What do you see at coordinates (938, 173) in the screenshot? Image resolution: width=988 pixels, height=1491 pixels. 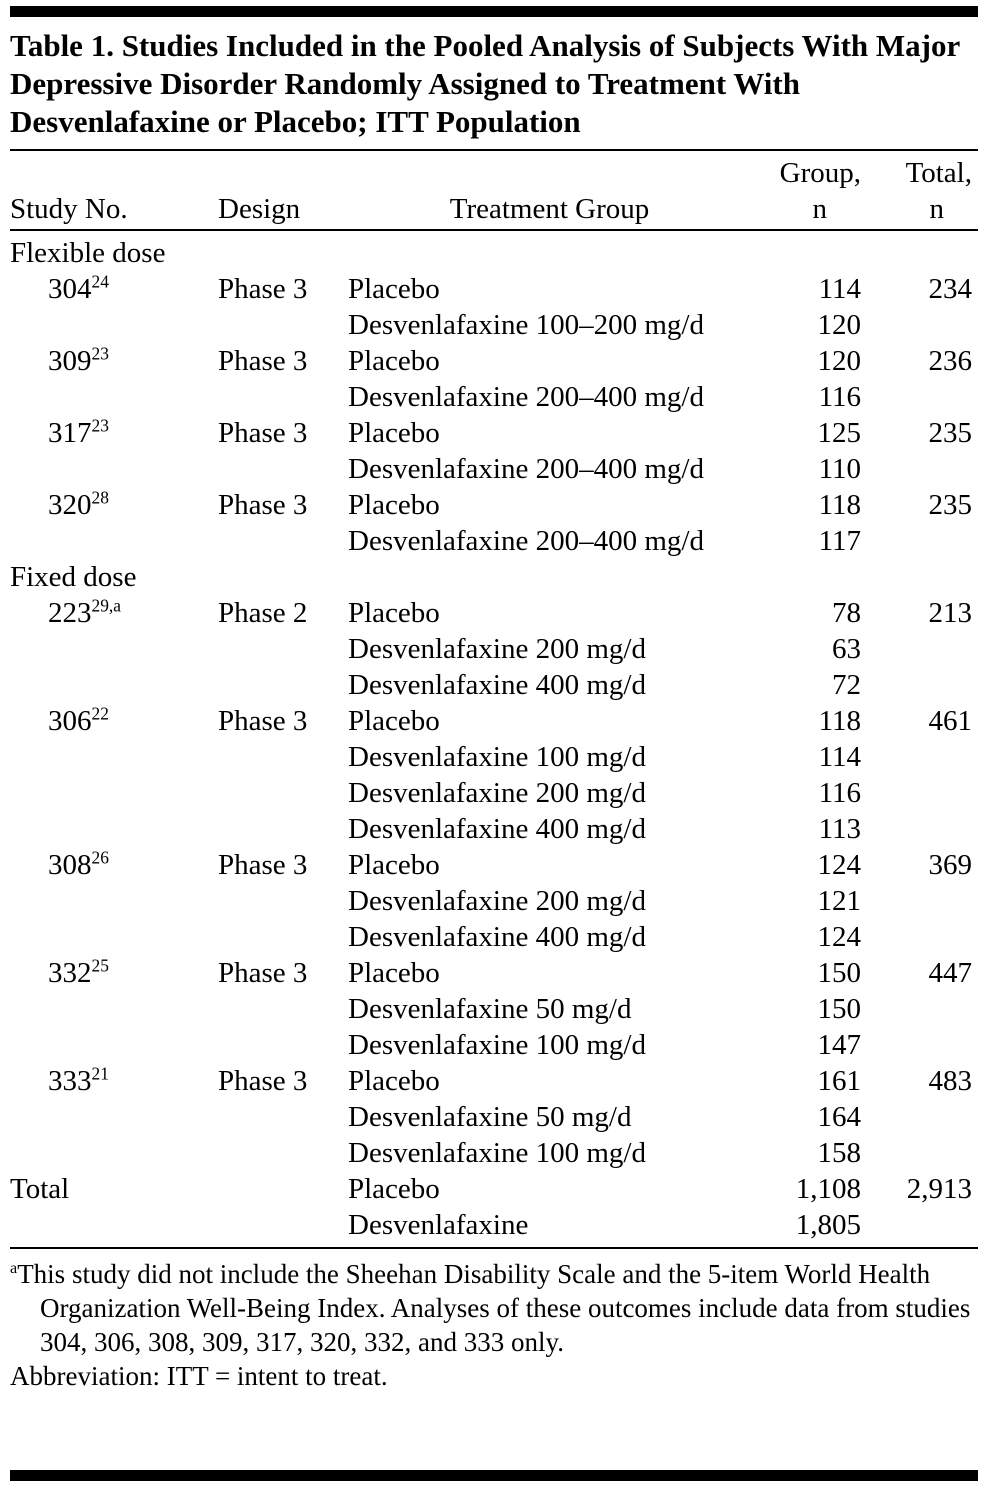 I see `total-n-header-line1: Total,` at bounding box center [938, 173].